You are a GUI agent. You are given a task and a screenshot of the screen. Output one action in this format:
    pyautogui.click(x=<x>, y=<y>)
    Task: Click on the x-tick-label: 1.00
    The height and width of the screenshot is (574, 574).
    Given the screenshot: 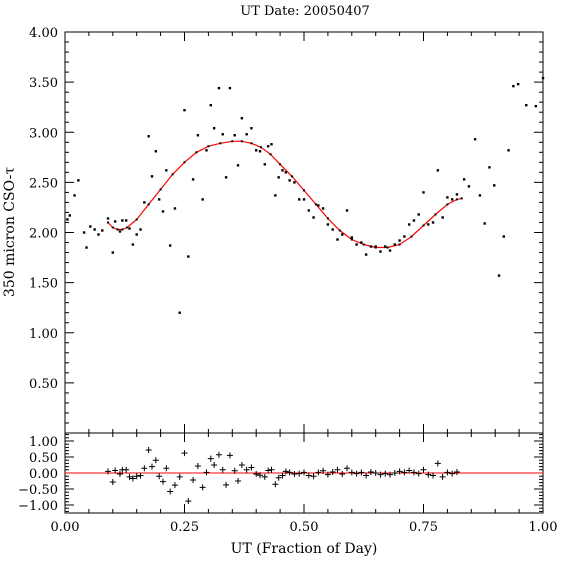 What is the action you would take?
    pyautogui.click(x=543, y=527)
    